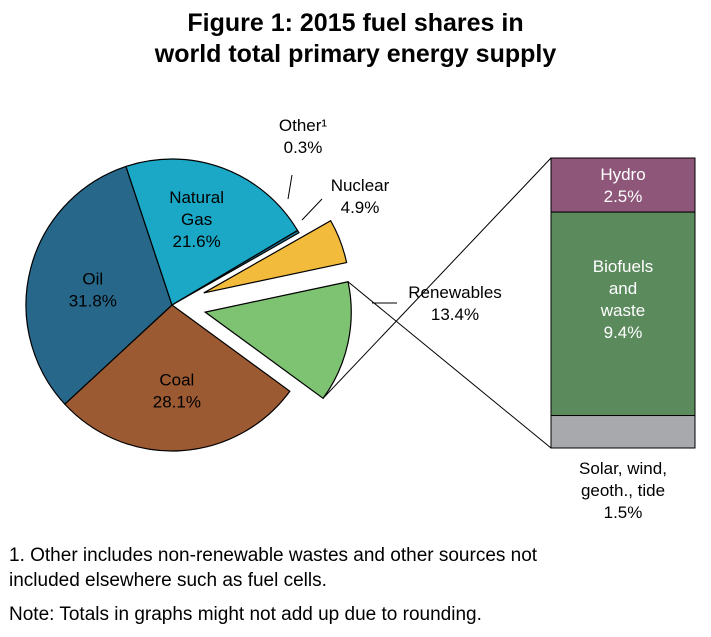 This screenshot has width=711, height=637. What do you see at coordinates (93, 290) in the screenshot?
I see `slice-label-oil: Oil 31.8%` at bounding box center [93, 290].